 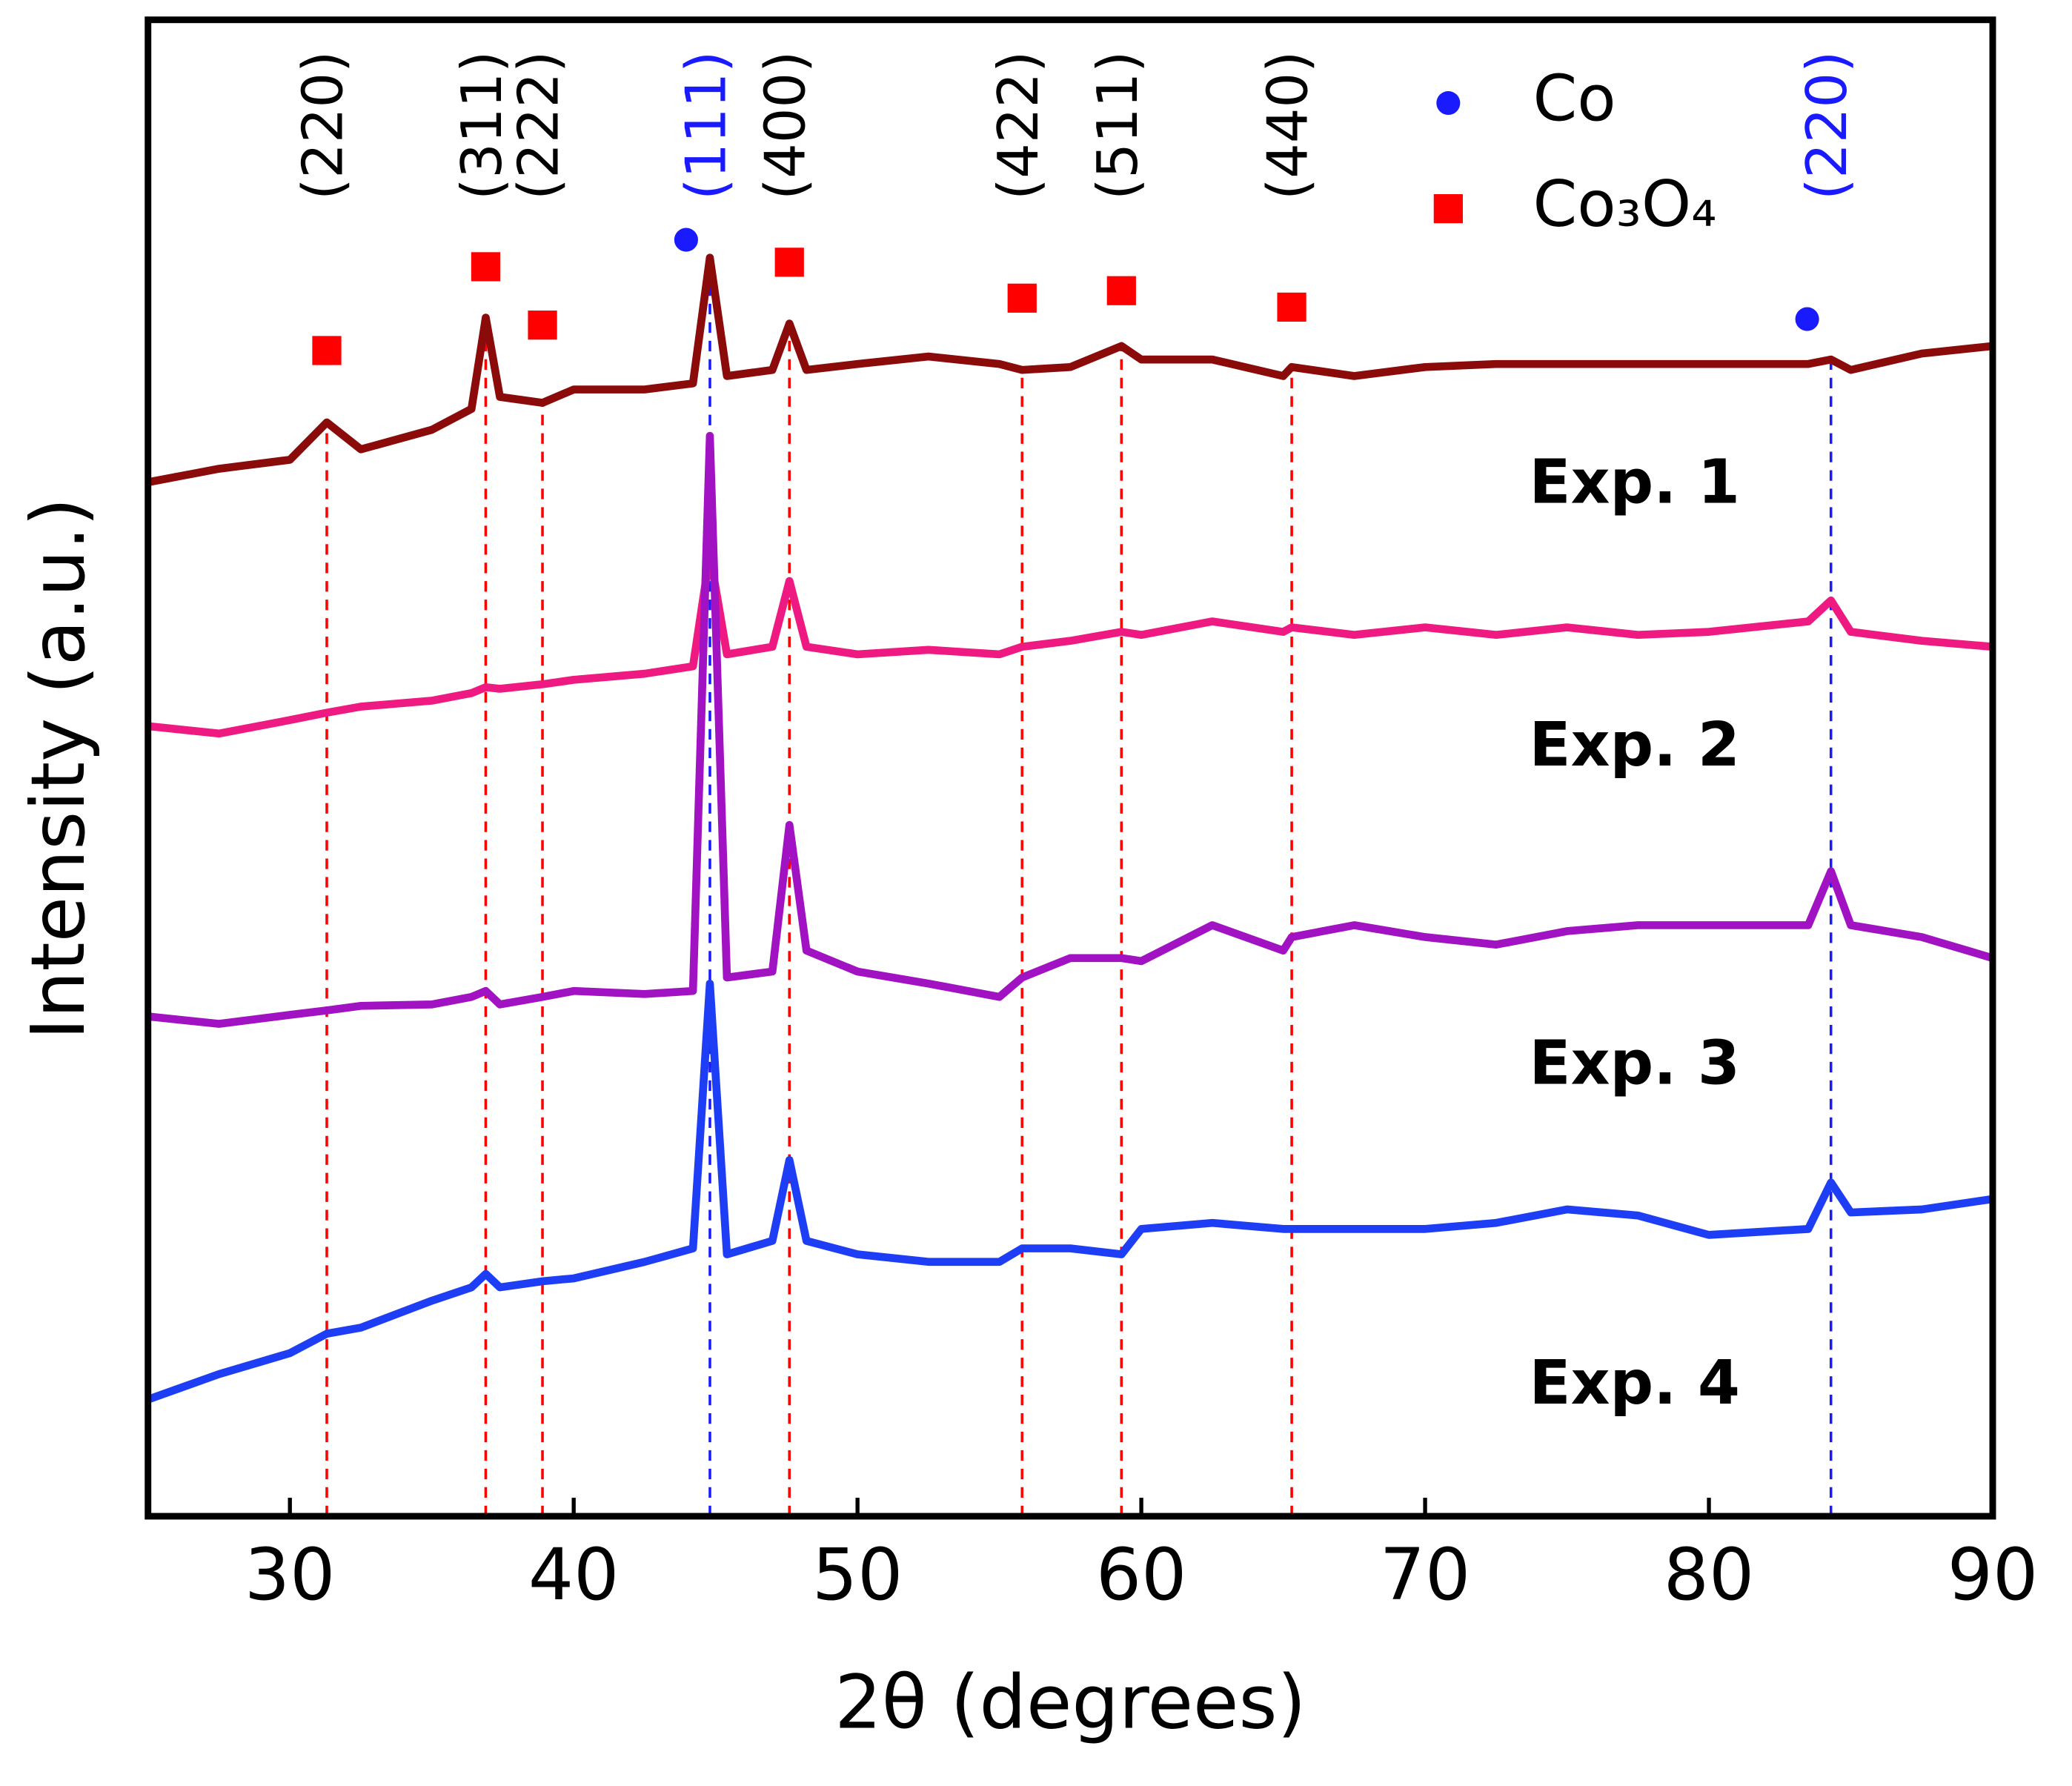 What do you see at coordinates (1425, 1574) in the screenshot?
I see `x-tick-label: 70` at bounding box center [1425, 1574].